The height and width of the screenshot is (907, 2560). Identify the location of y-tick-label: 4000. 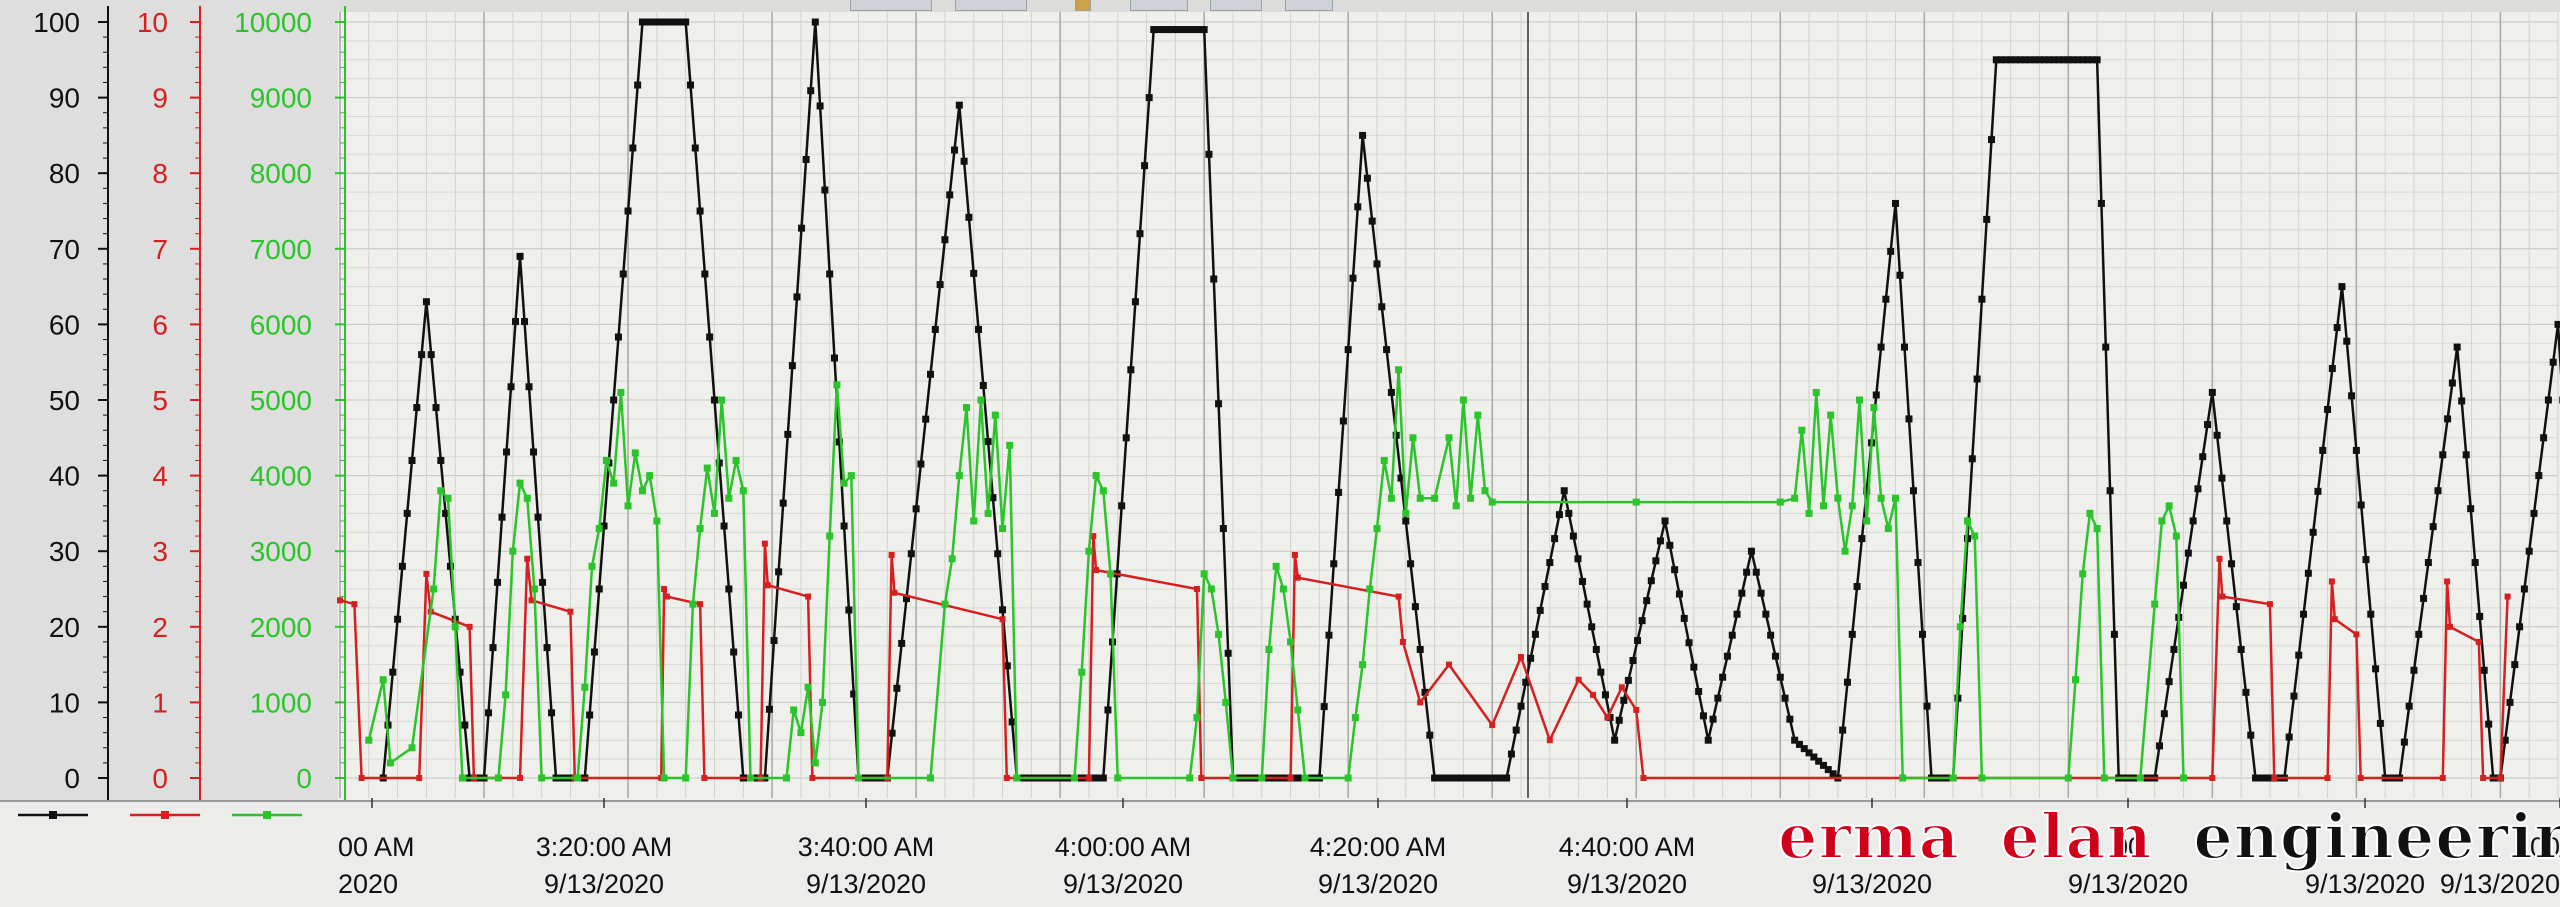
(281, 476).